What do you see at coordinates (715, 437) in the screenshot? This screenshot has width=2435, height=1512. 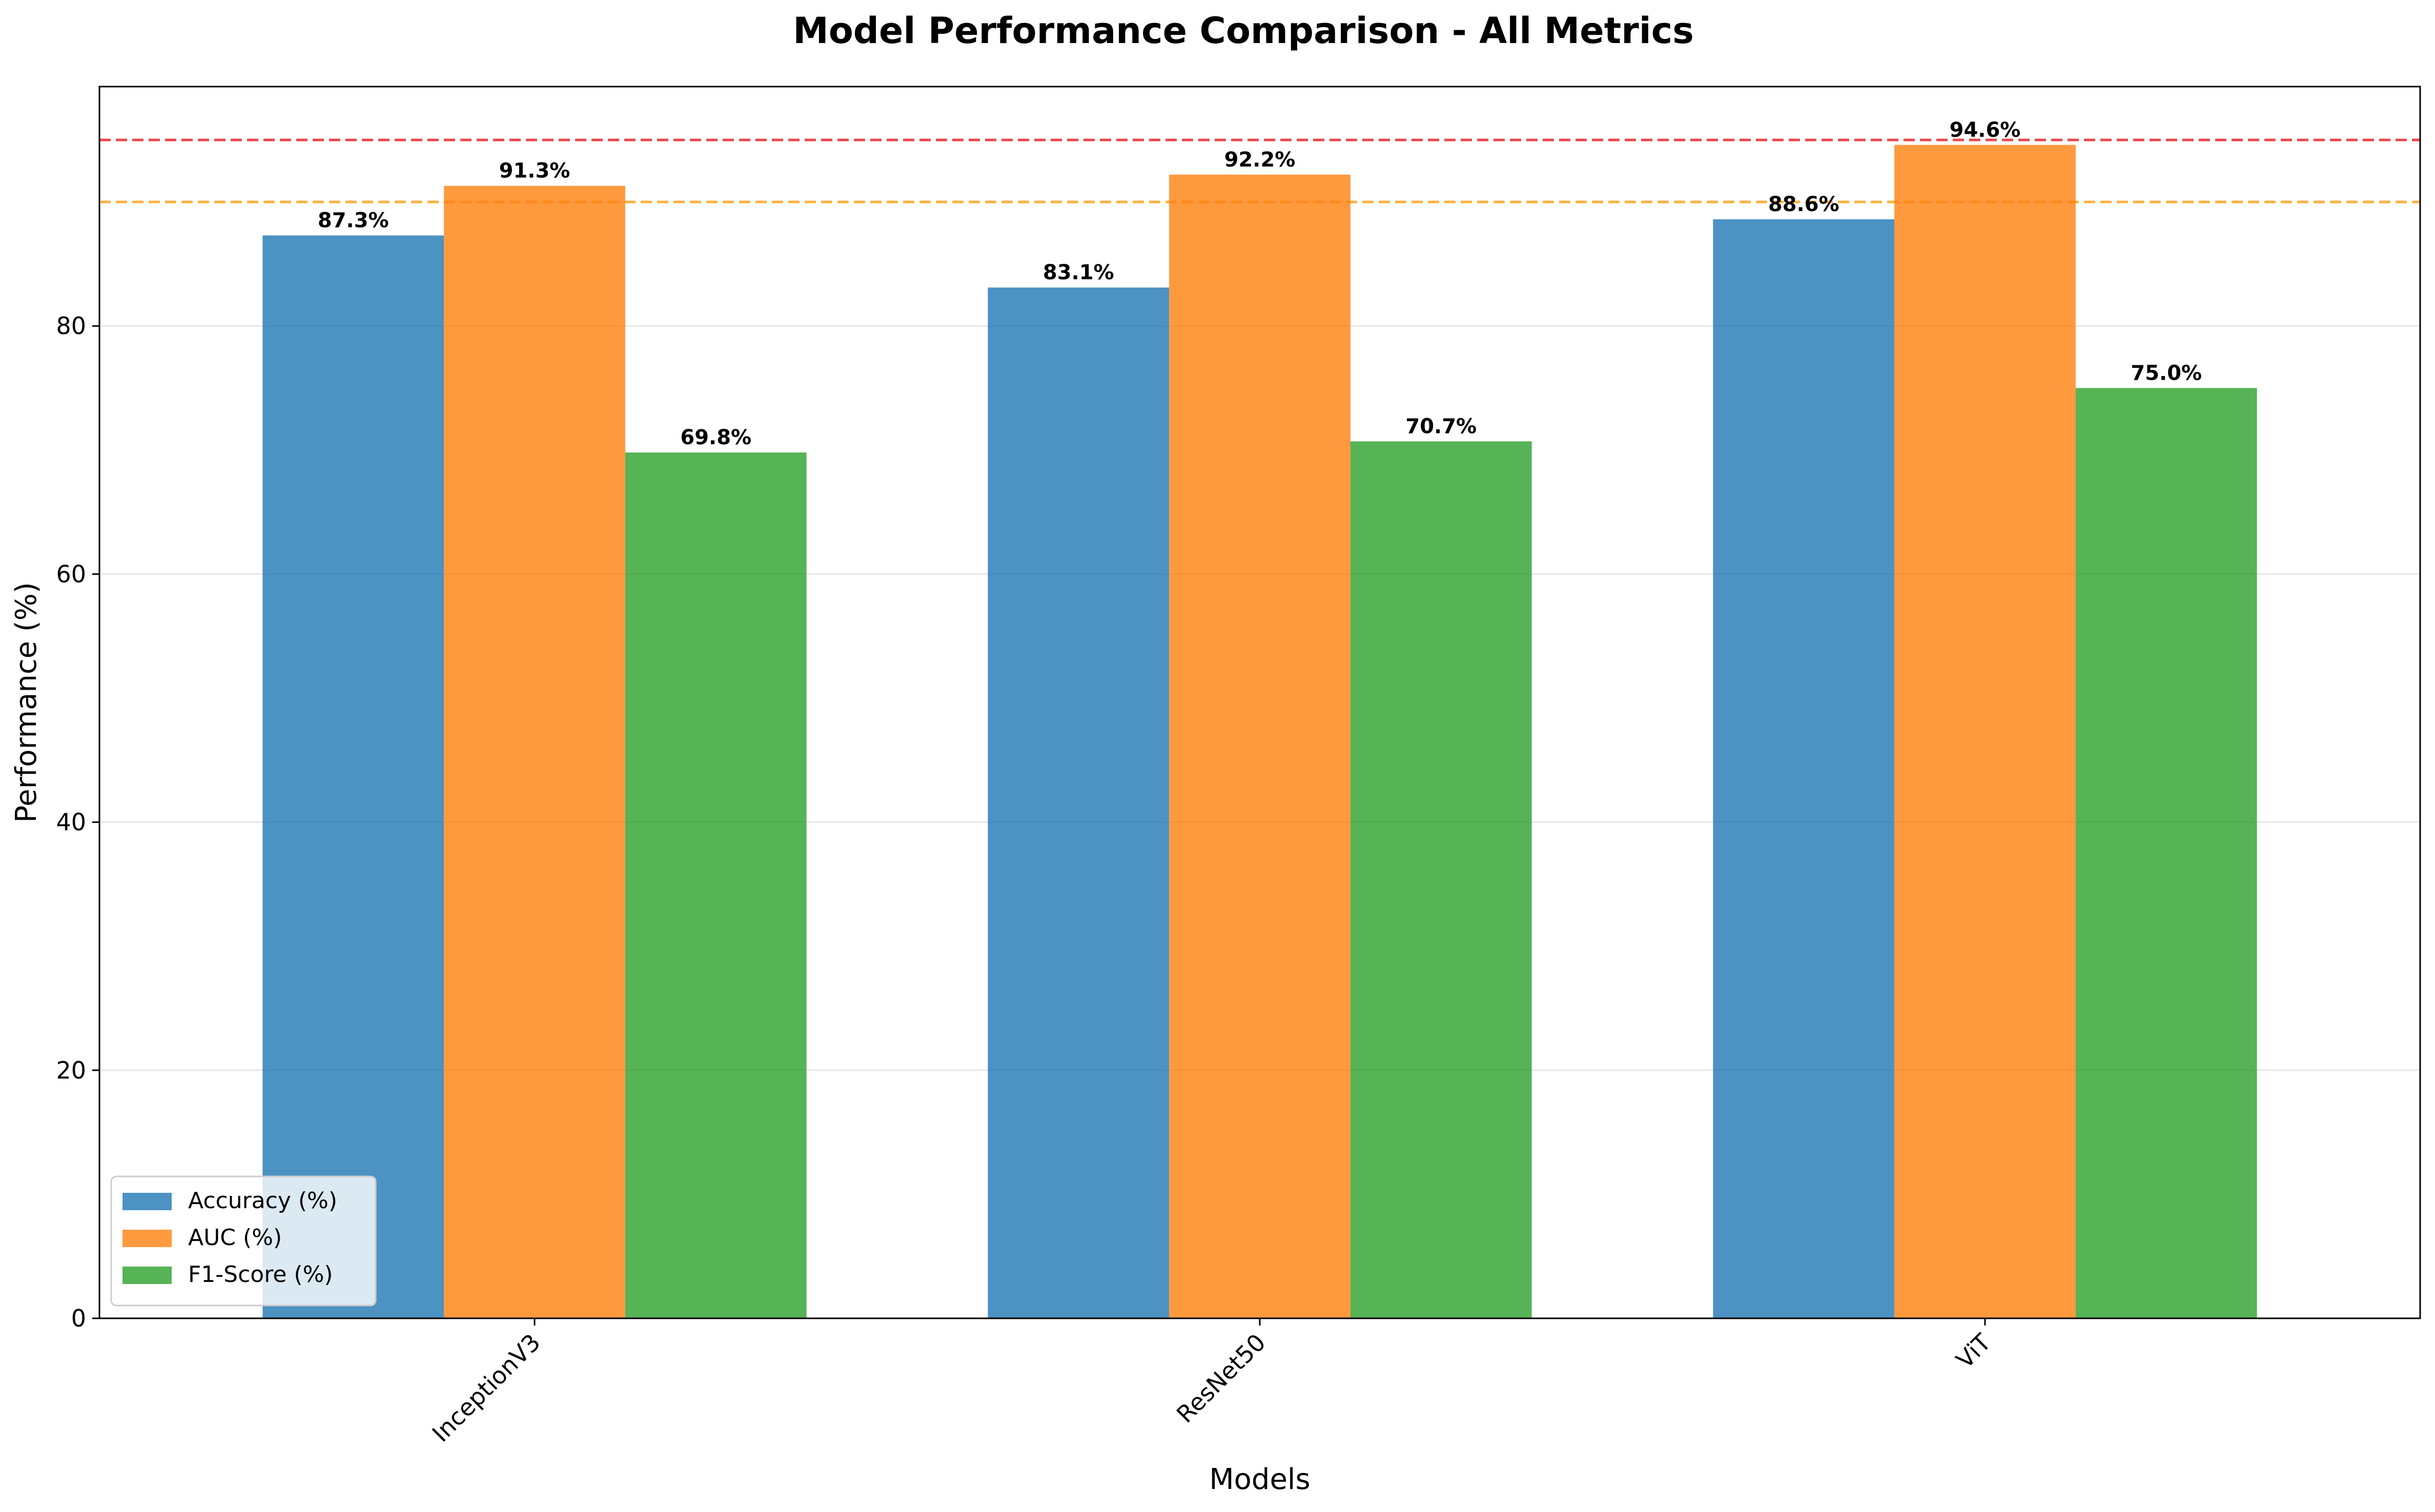 I see `data-label: 69.8%` at bounding box center [715, 437].